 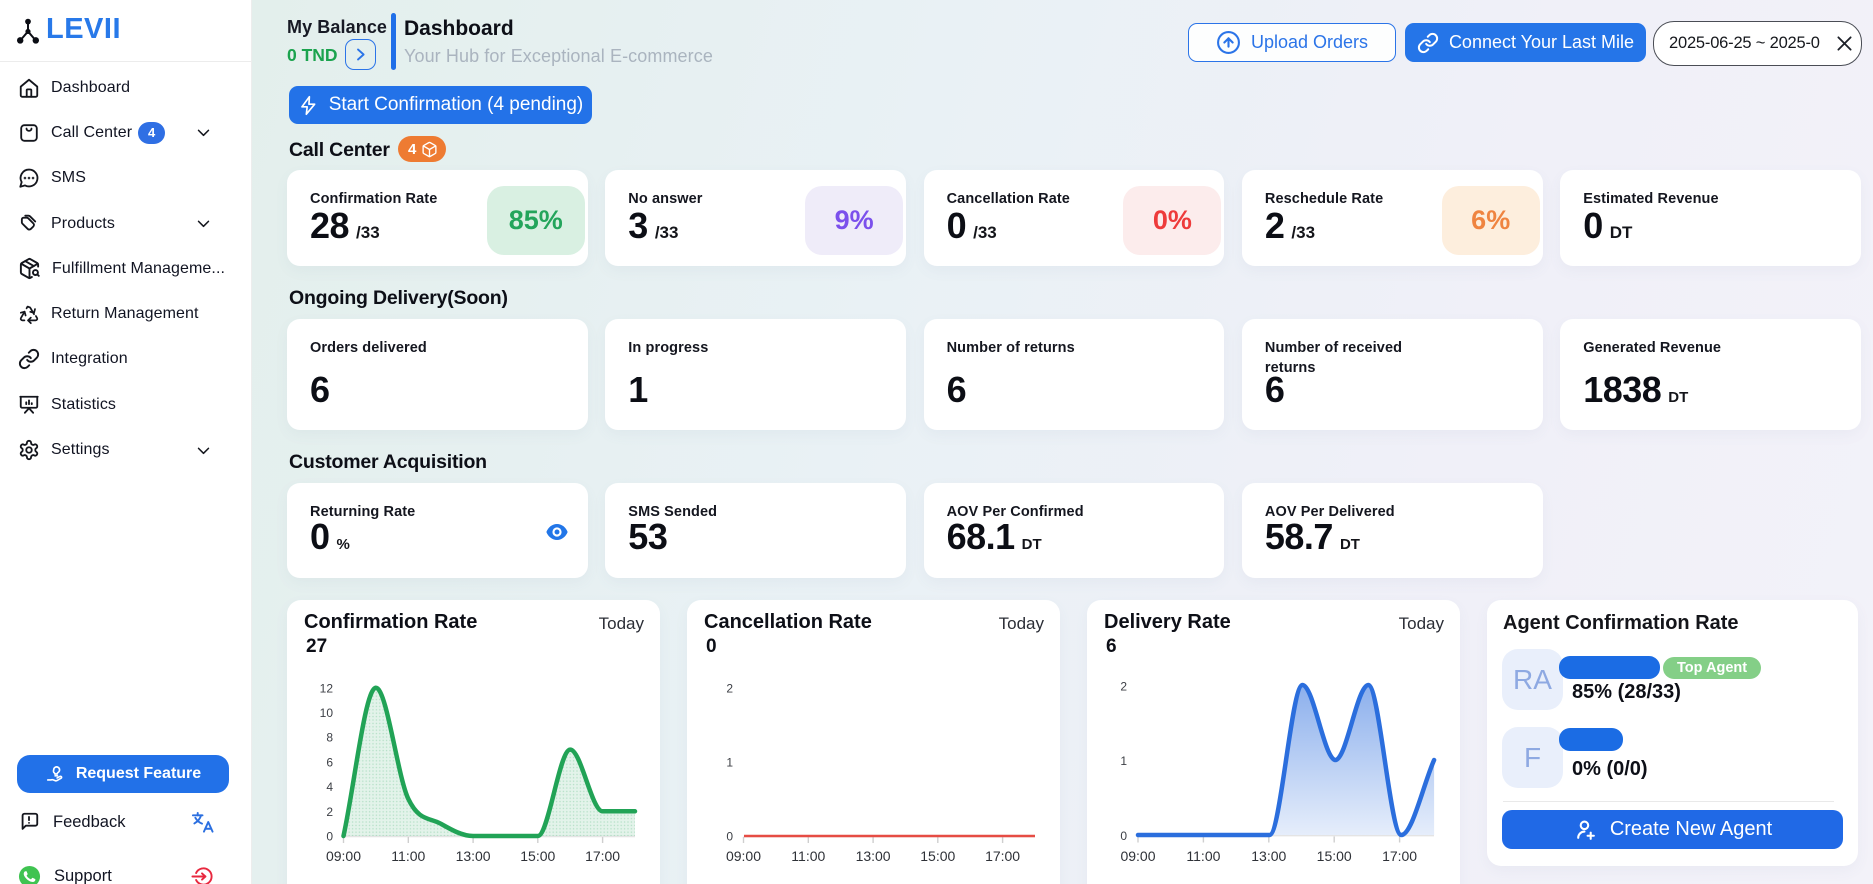 I want to click on svg-text: 10, so click(x=327, y=713).